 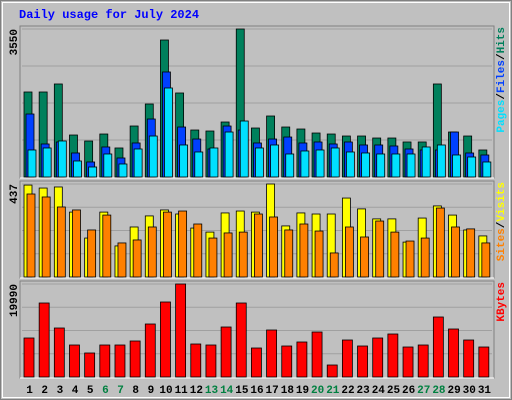 I want to click on x-tick-label: 7, so click(x=120, y=391).